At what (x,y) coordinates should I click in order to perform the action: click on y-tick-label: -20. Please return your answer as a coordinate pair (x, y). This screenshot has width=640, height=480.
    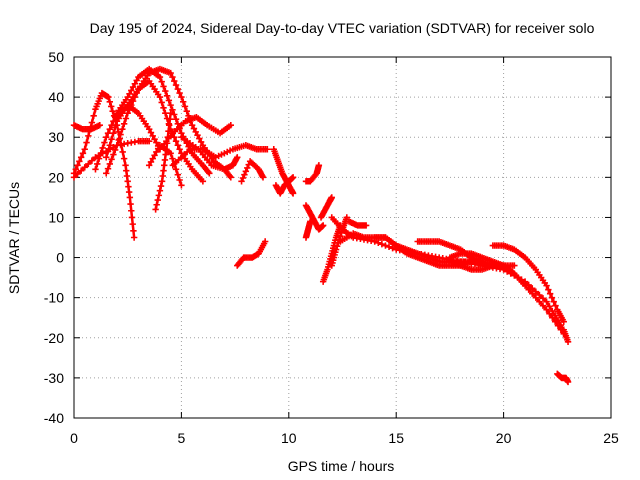
    Looking at the image, I should click on (54, 338).